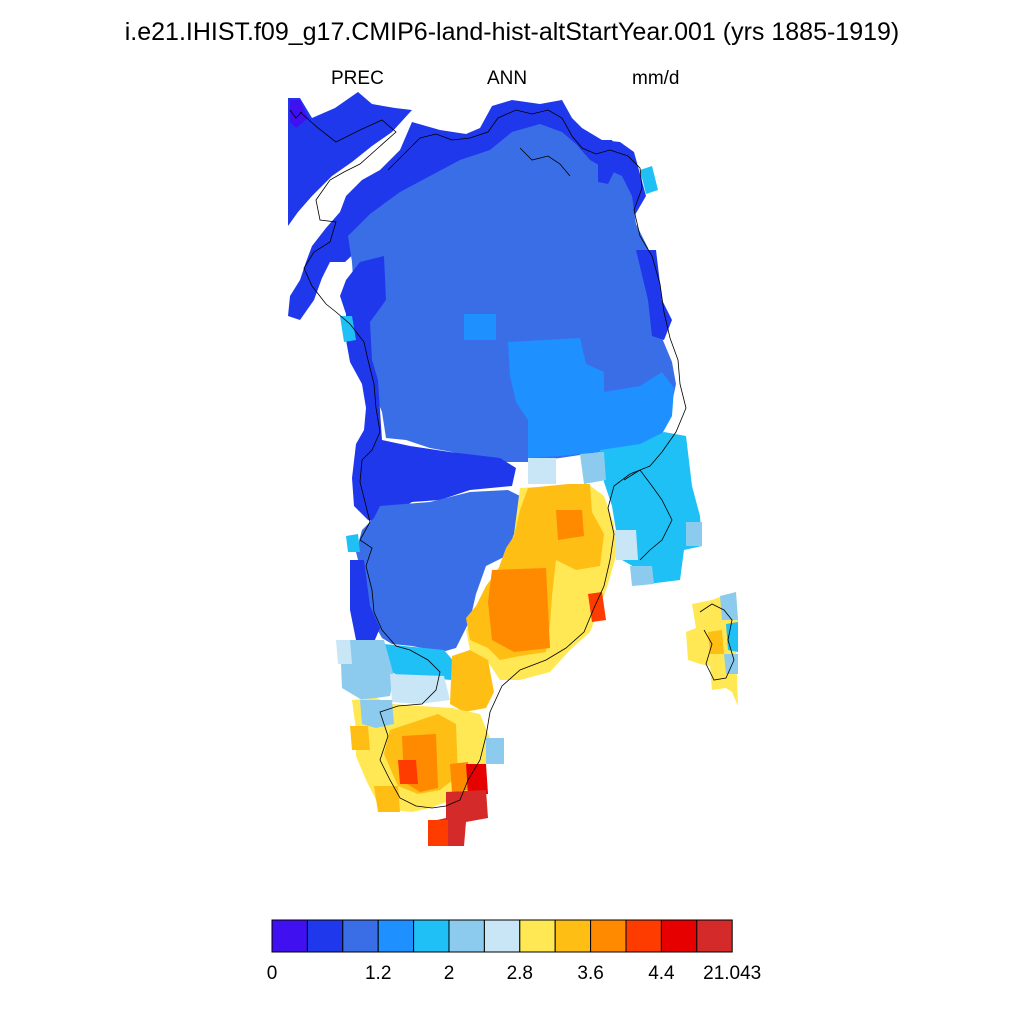  I want to click on colorbar-tick-label: 0, so click(272, 973).